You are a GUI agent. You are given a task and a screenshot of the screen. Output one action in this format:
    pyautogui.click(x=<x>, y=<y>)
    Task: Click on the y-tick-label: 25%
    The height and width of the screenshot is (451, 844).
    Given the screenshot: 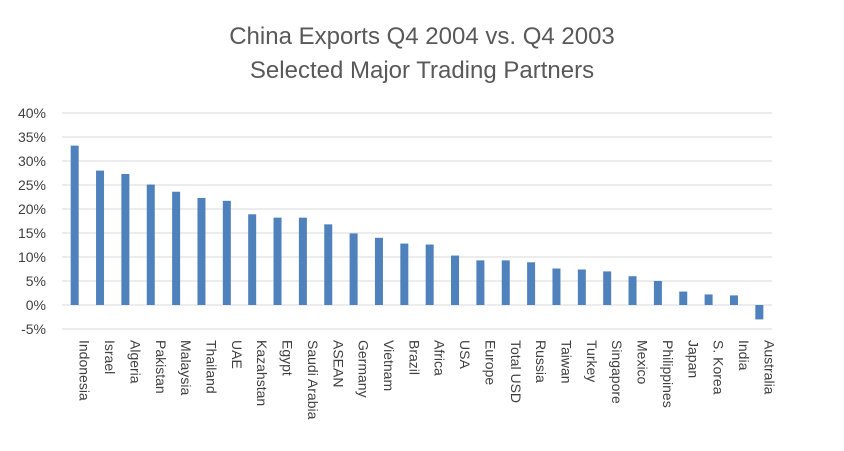 What is the action you would take?
    pyautogui.click(x=32, y=185)
    